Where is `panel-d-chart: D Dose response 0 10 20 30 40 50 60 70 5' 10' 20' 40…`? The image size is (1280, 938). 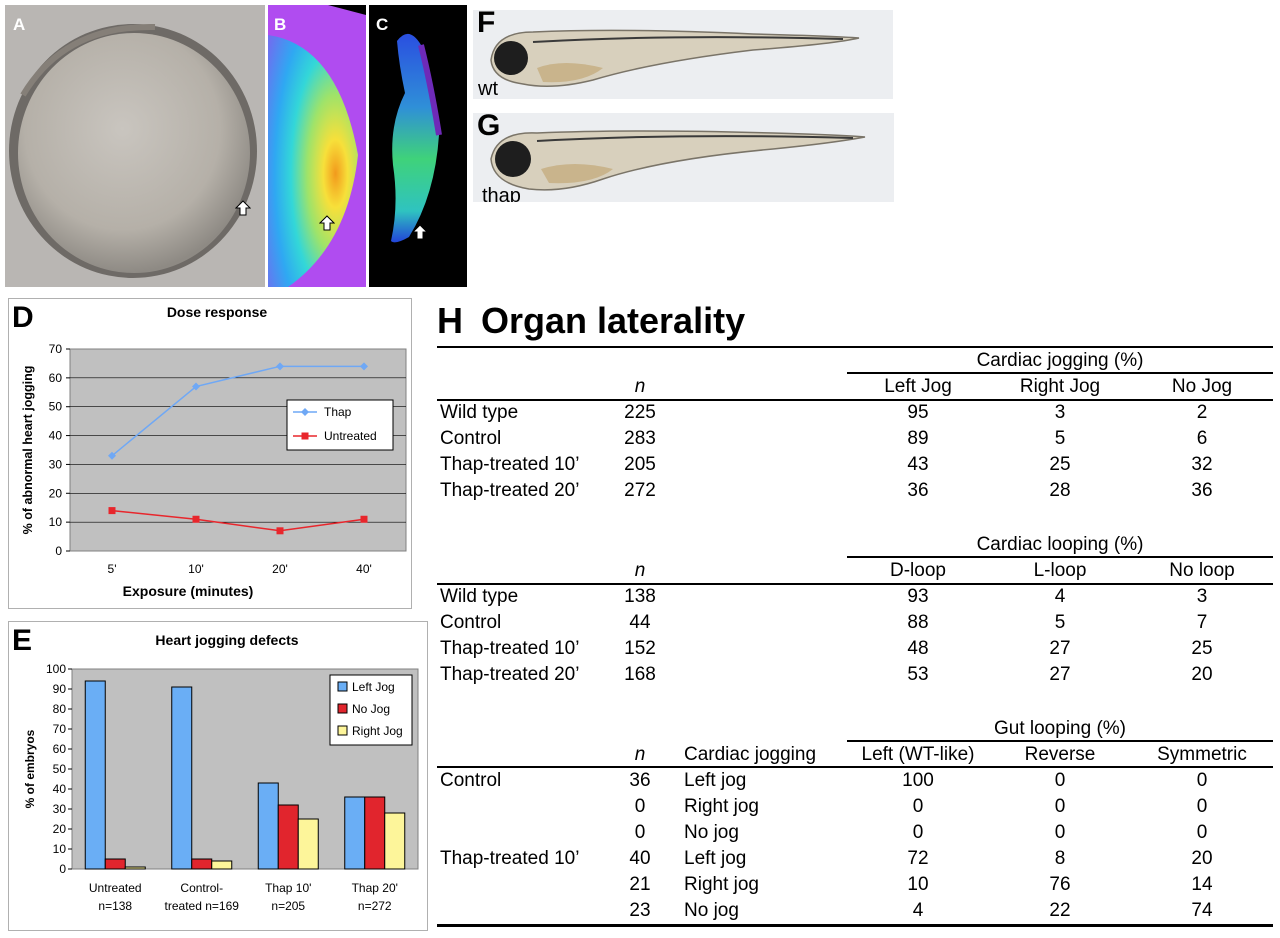 panel-d-chart: D Dose response 0 10 20 30 40 50 60 70 5' 10' 20' 40… is located at coordinates (210, 453).